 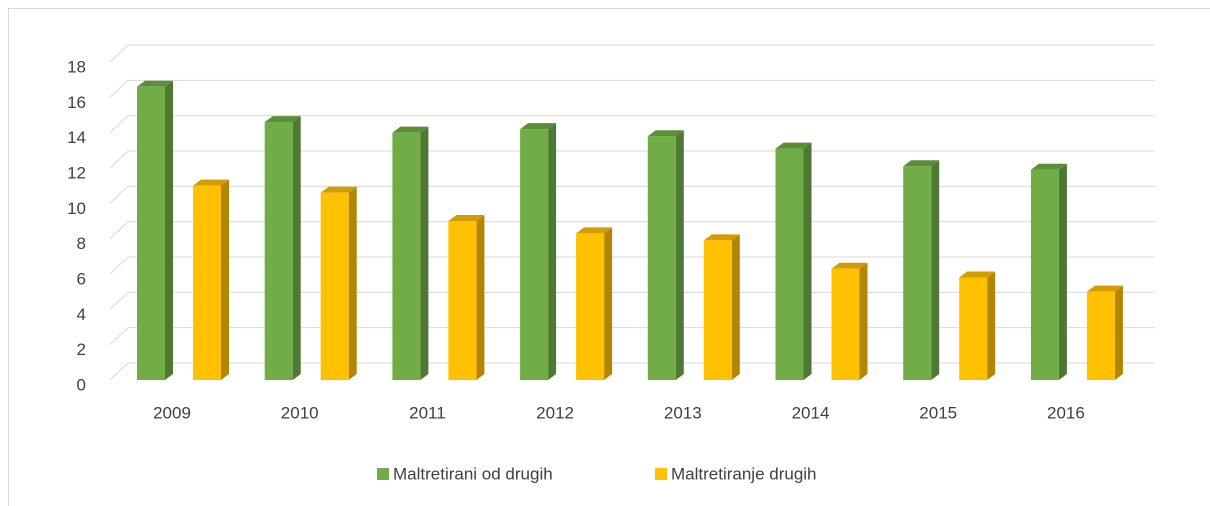 What do you see at coordinates (1066, 412) in the screenshot?
I see `x-tick-label: 2016` at bounding box center [1066, 412].